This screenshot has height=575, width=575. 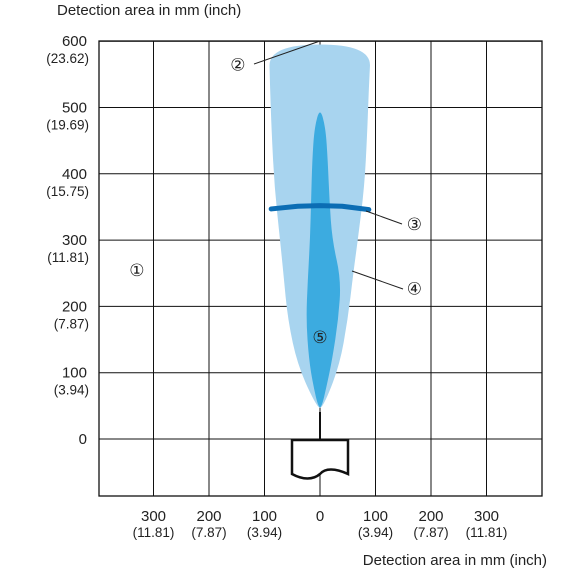 What do you see at coordinates (67, 191) in the screenshot?
I see `y-tick-label-inch: (15.75)` at bounding box center [67, 191].